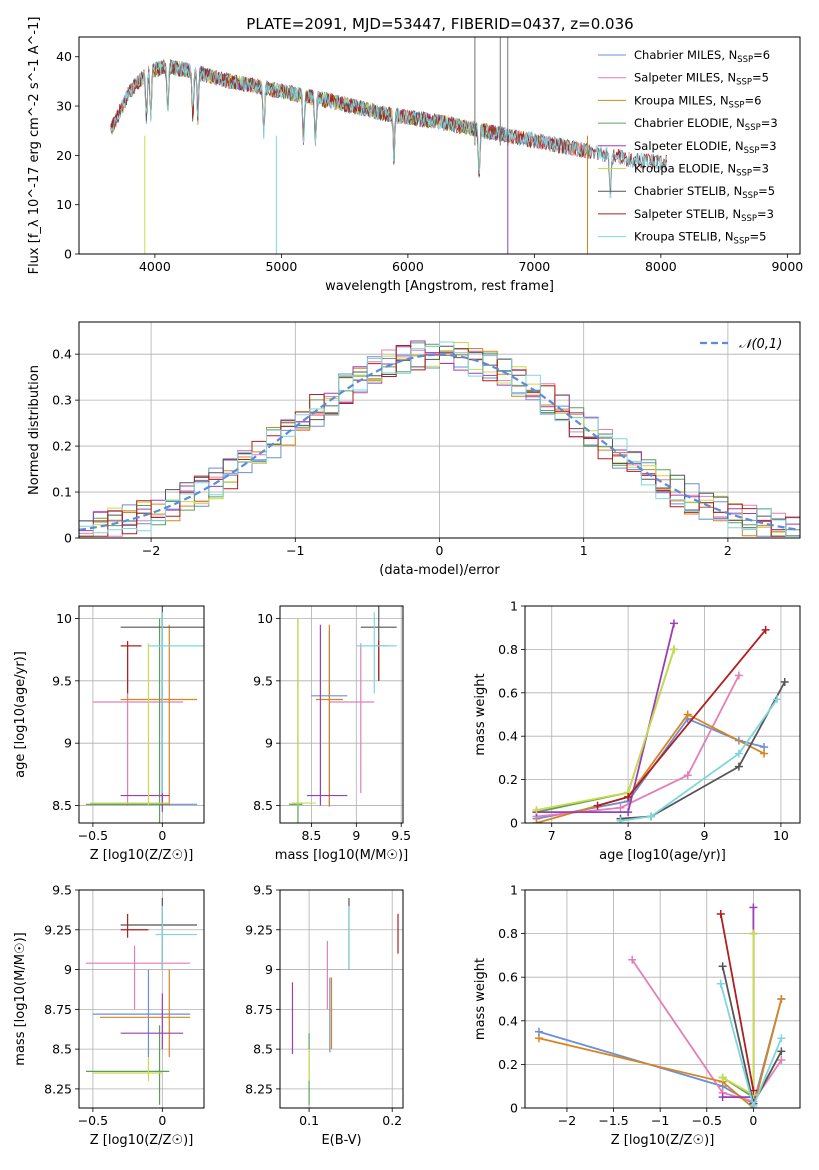 This screenshot has height=1170, width=819. What do you see at coordinates (141, 1001) in the screenshot?
I see `plot-area-mass_vs_Z` at bounding box center [141, 1001].